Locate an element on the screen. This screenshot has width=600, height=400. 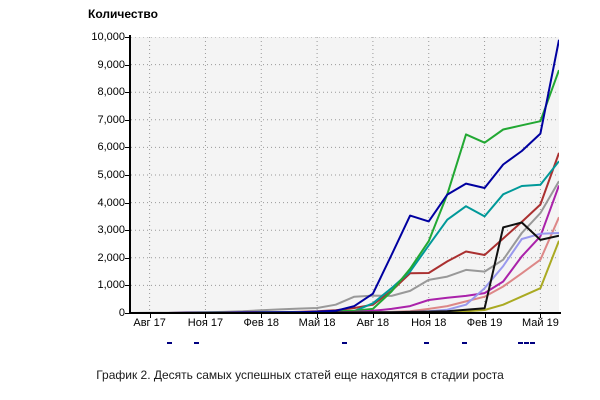
y-axis-tick-label: 9,000 is located at coordinates (111, 64).